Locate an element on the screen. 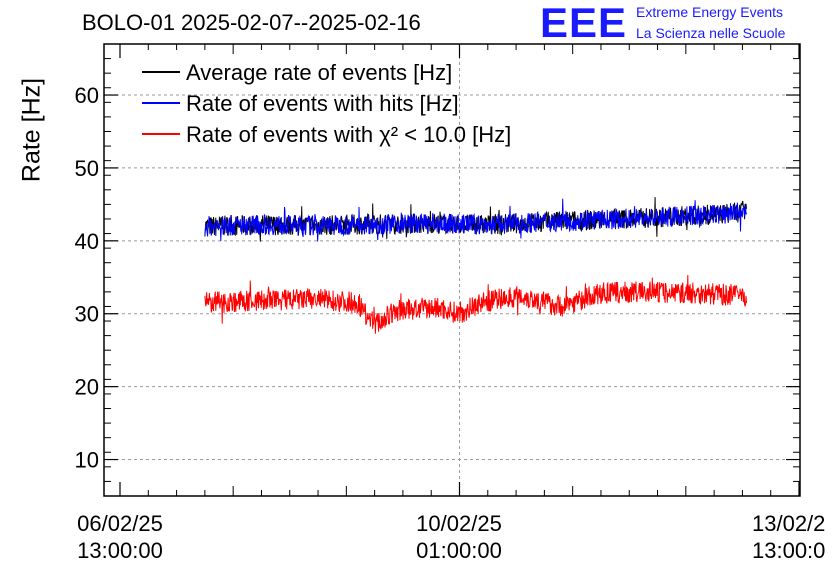  y-tick-label: 30 is located at coordinates (87, 314).